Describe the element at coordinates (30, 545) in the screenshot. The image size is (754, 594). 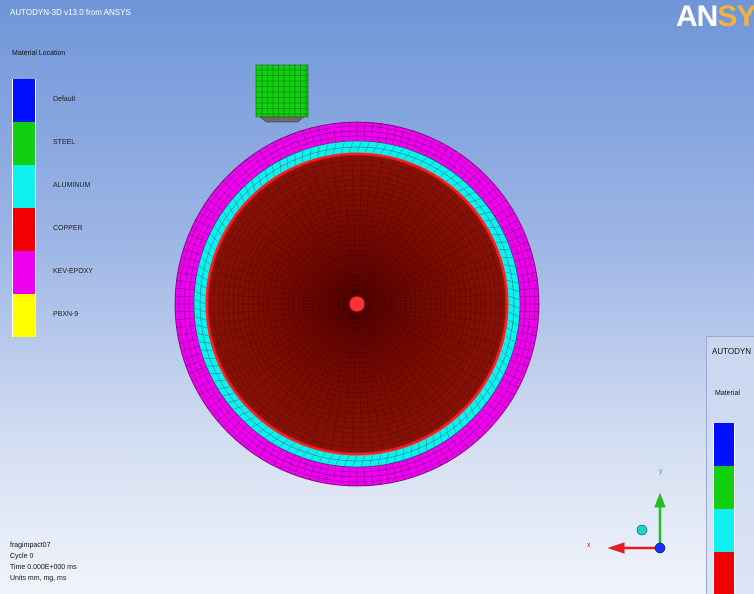
I see `model-name: fragimpact07` at that location.